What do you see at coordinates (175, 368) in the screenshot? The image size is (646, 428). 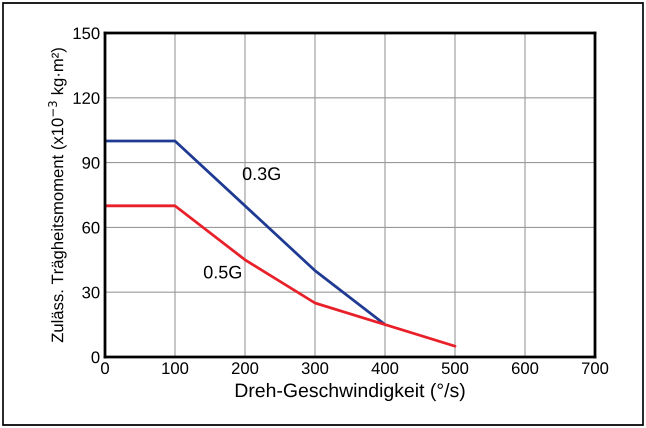 I see `x-tick-label: 100` at bounding box center [175, 368].